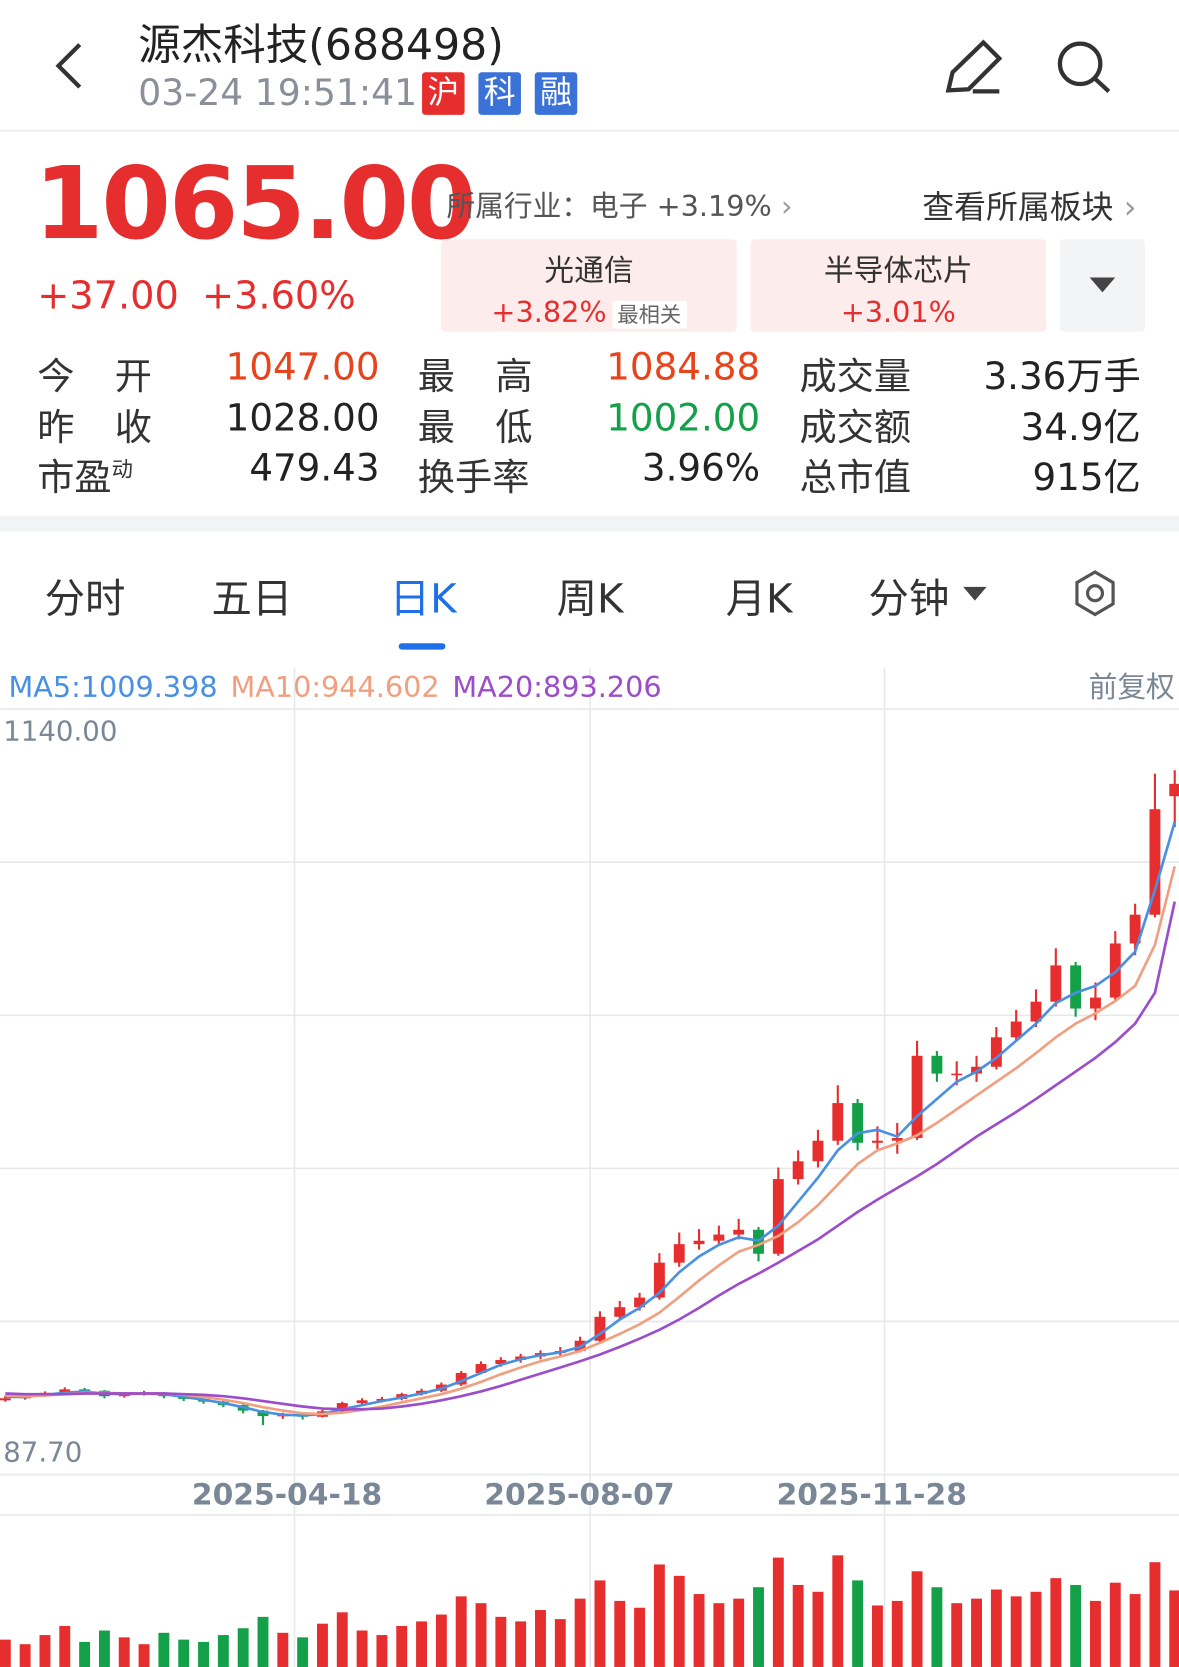  Describe the element at coordinates (589, 523) in the screenshot. I see `section-gap` at that location.